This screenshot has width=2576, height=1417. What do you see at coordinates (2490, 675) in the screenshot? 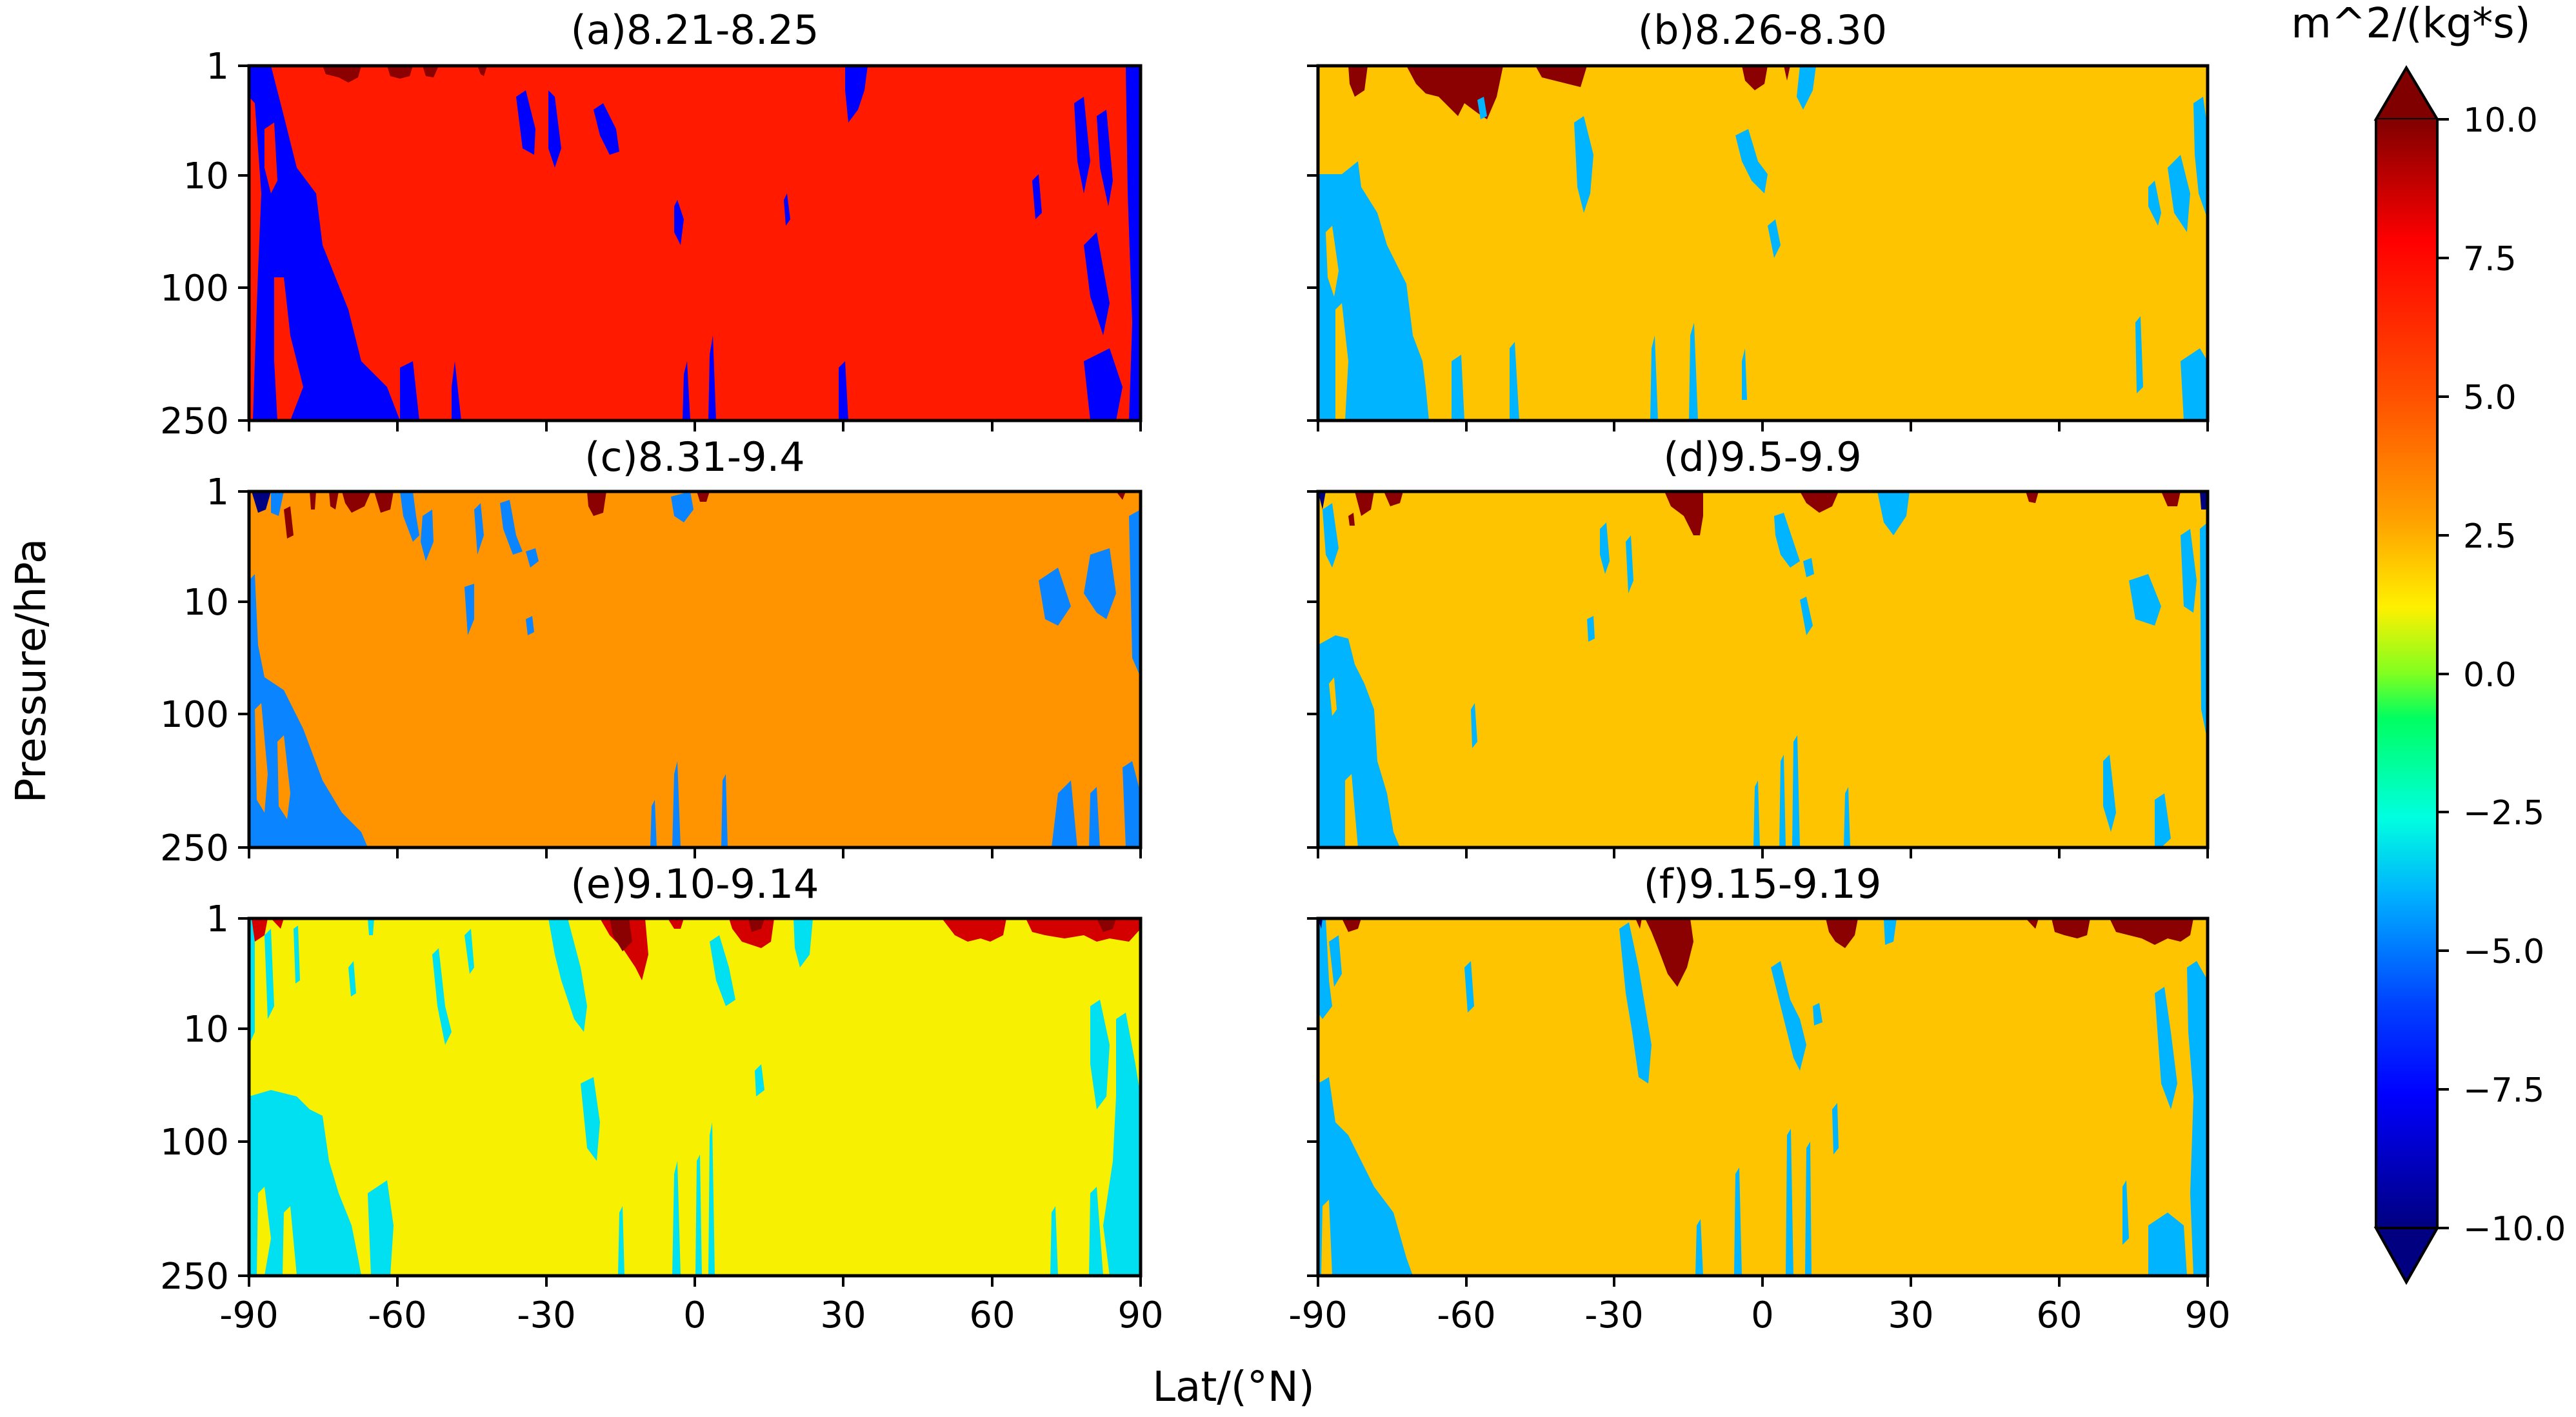
I see `svg-text: 0.0` at bounding box center [2490, 675].